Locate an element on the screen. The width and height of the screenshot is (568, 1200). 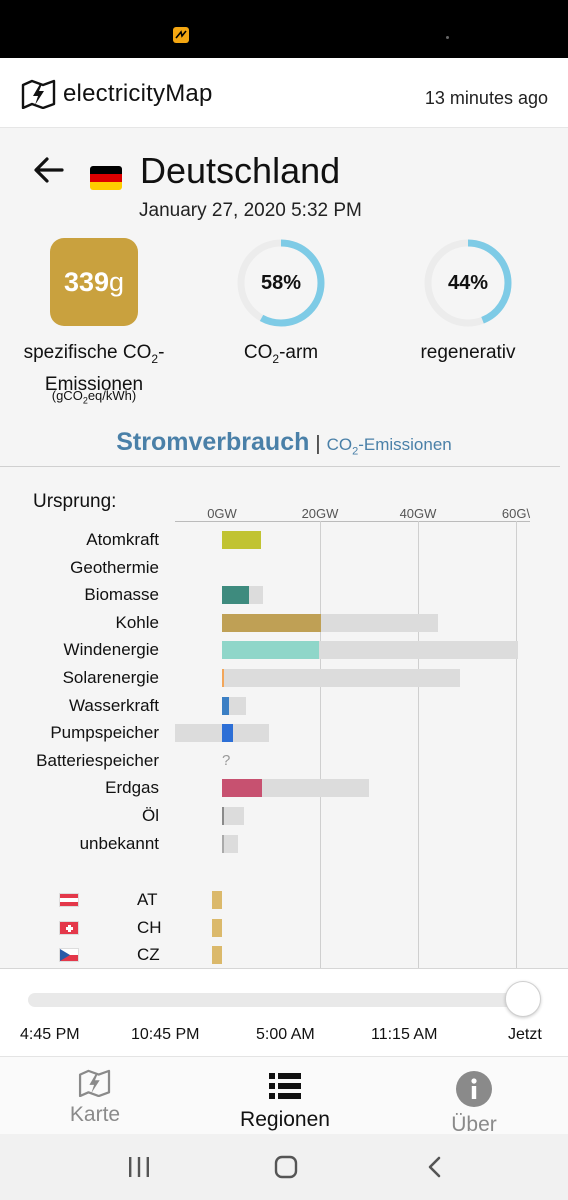
app-name: electricityMap is located at coordinates (138, 93).